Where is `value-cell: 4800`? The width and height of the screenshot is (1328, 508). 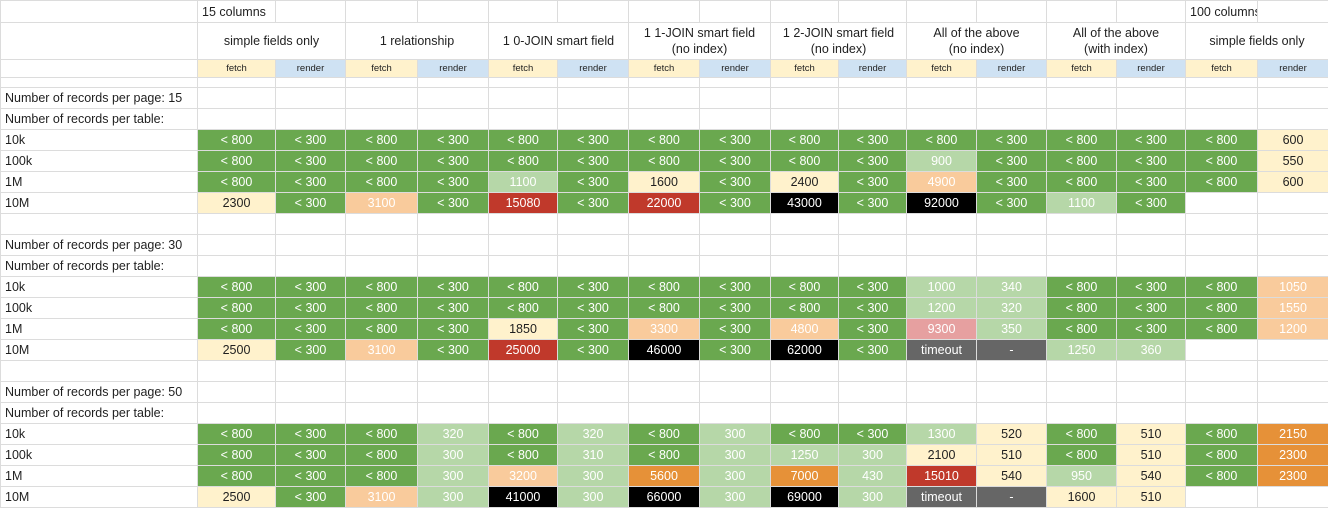 value-cell: 4800 is located at coordinates (804, 329).